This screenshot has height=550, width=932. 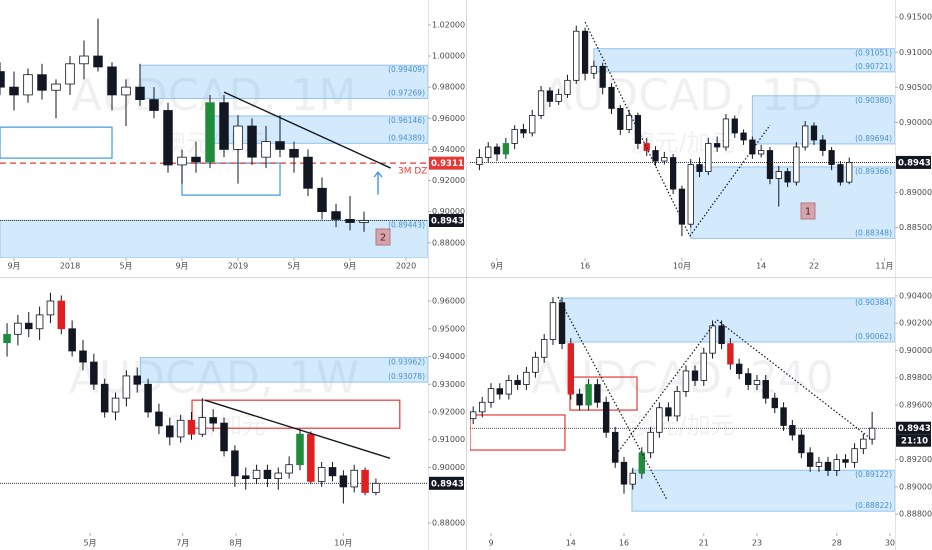 What do you see at coordinates (182, 543) in the screenshot?
I see `x-tick-label: 7月` at bounding box center [182, 543].